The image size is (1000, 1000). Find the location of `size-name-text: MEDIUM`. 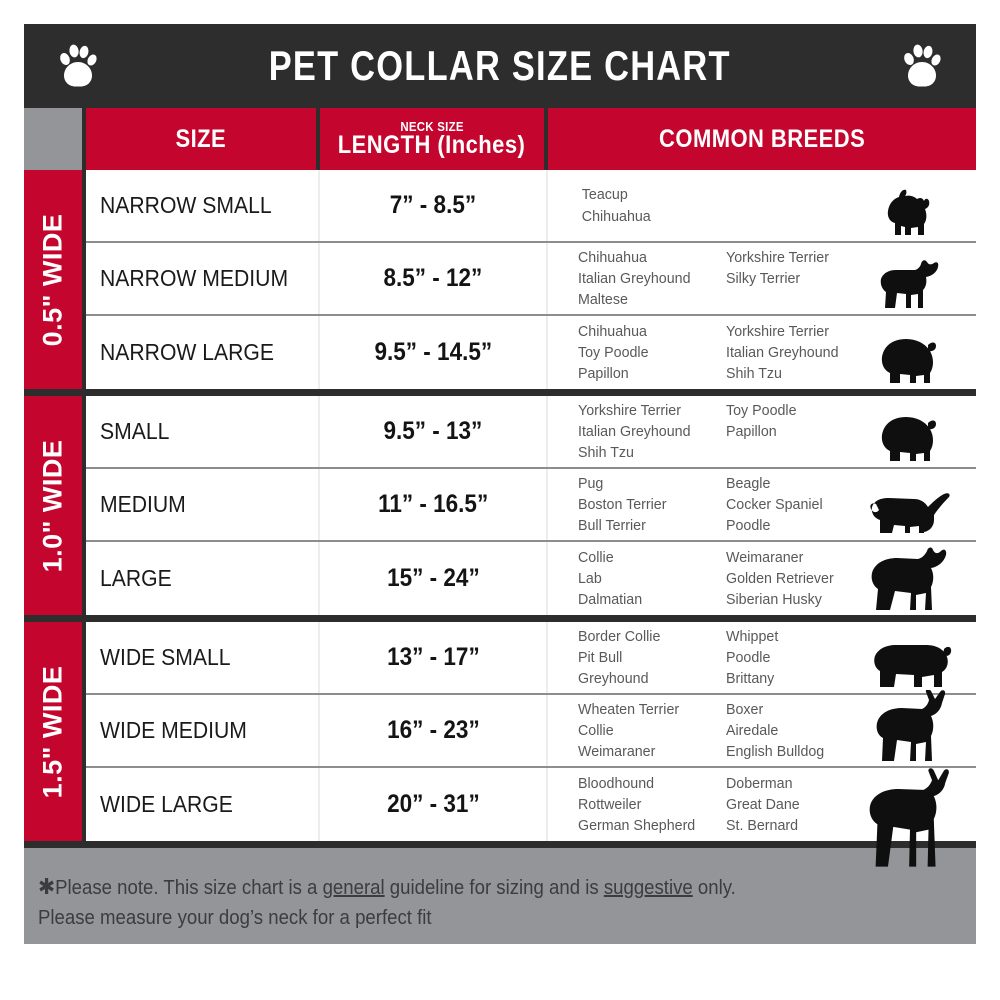

size-name-text: MEDIUM is located at coordinates (143, 504).